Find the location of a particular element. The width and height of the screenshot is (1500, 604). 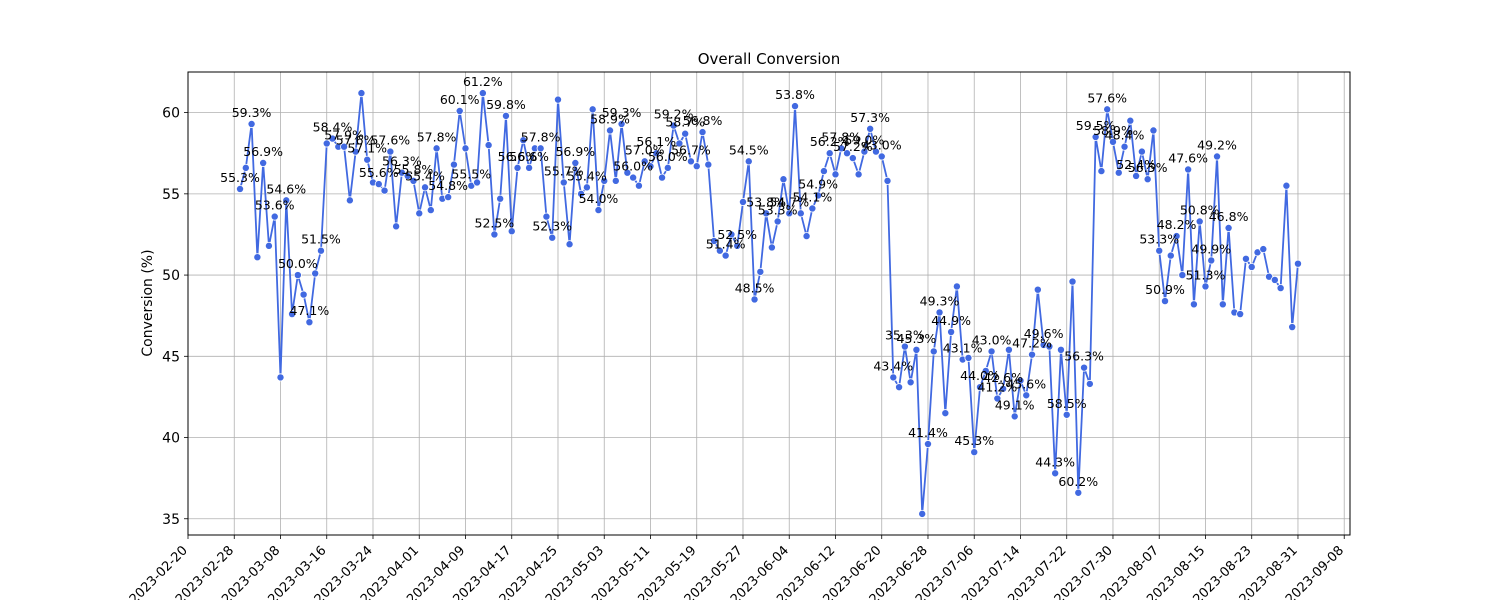

data-label: 52.5% is located at coordinates (495, 222).